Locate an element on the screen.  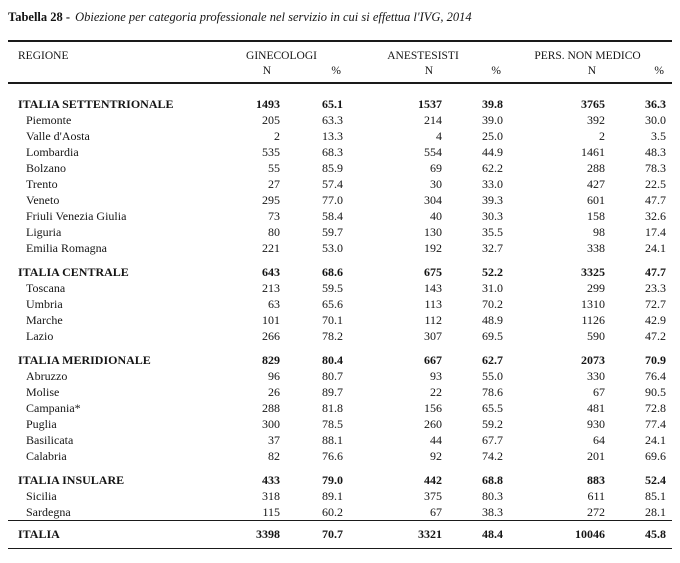
value-cell: 85.1 is located at coordinates (656, 496).